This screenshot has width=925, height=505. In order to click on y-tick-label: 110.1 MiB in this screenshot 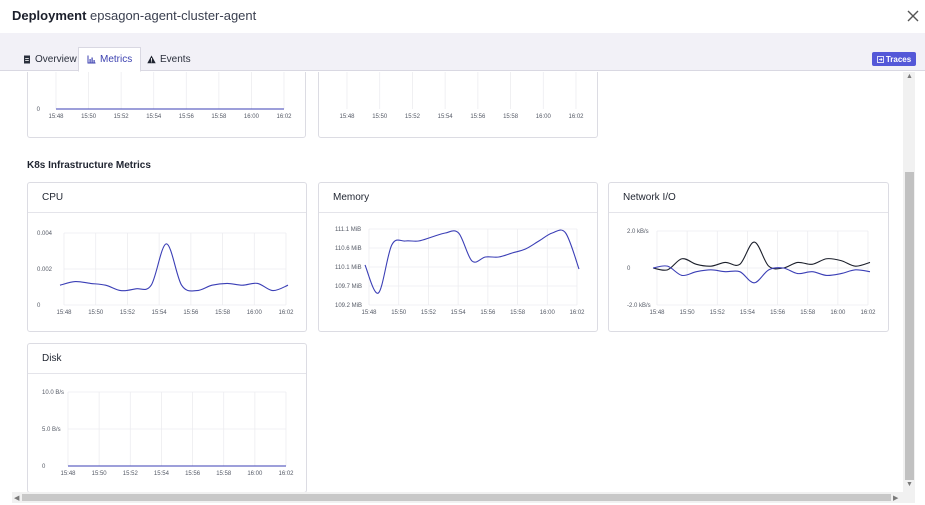, I will do `click(348, 268)`.